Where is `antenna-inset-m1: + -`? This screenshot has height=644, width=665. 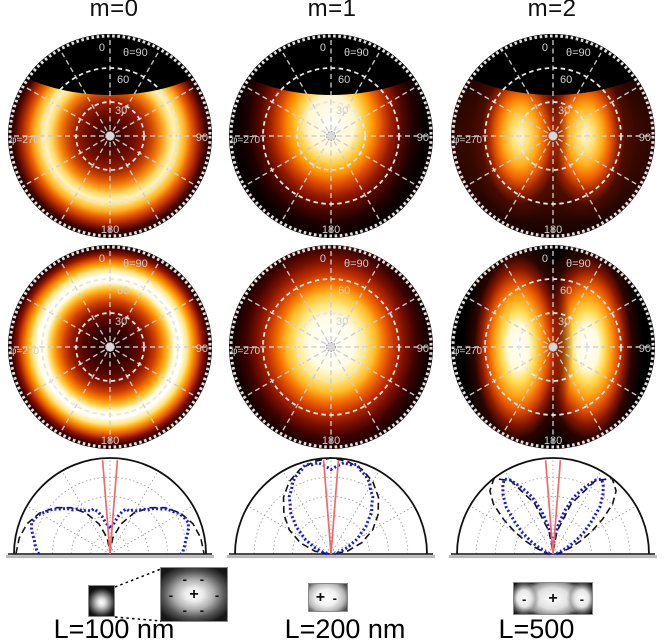
antenna-inset-m1: + - is located at coordinates (328, 597).